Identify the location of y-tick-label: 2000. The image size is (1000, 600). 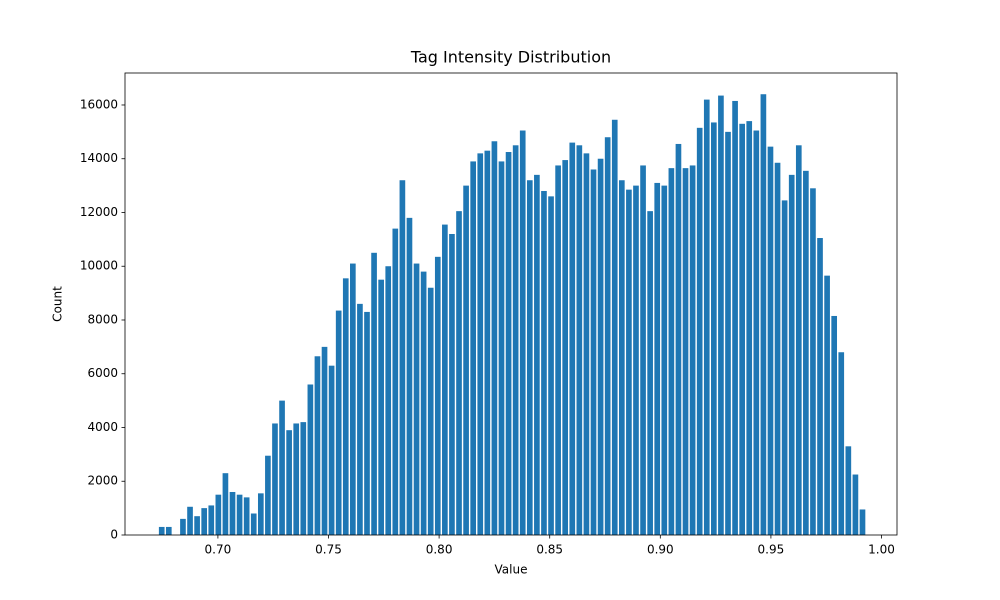
(102, 481).